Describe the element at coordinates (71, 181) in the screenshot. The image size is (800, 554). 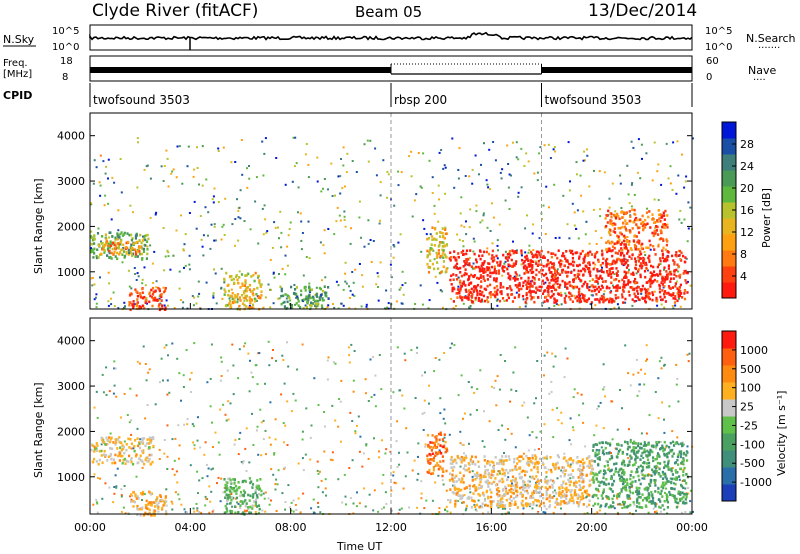
I see `y-tick-label: 3000` at that location.